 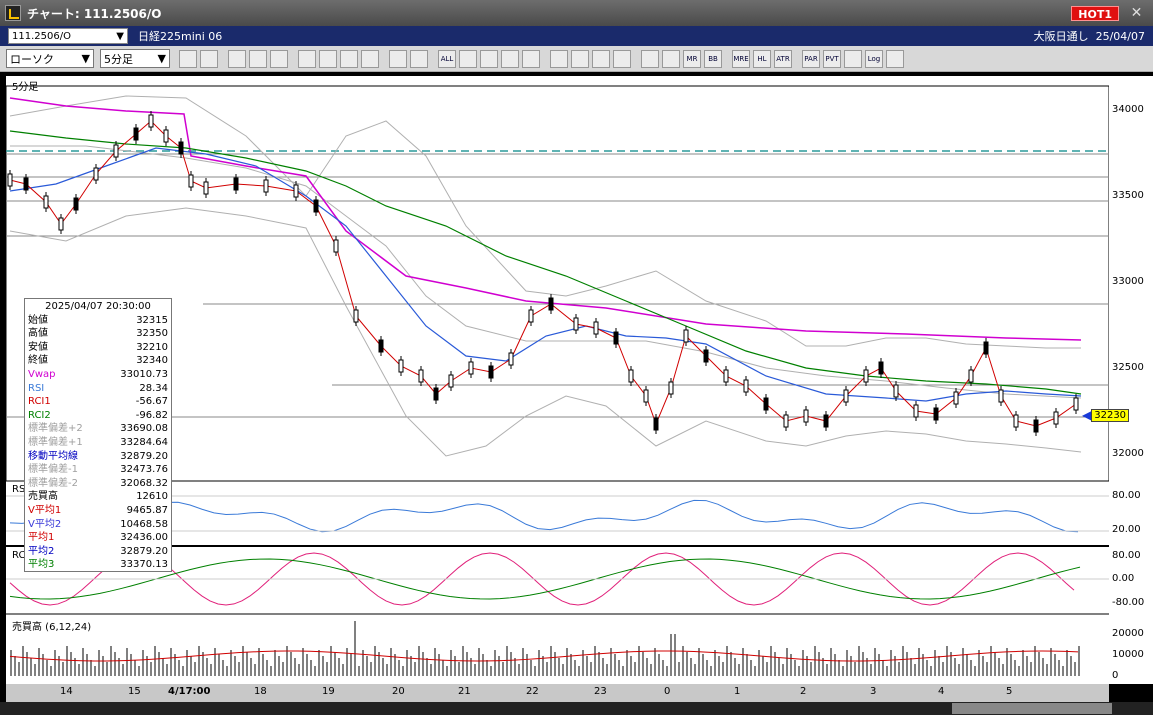 What do you see at coordinates (43, 497) in the screenshot?
I see `data-row-label: 売買高` at bounding box center [43, 497].